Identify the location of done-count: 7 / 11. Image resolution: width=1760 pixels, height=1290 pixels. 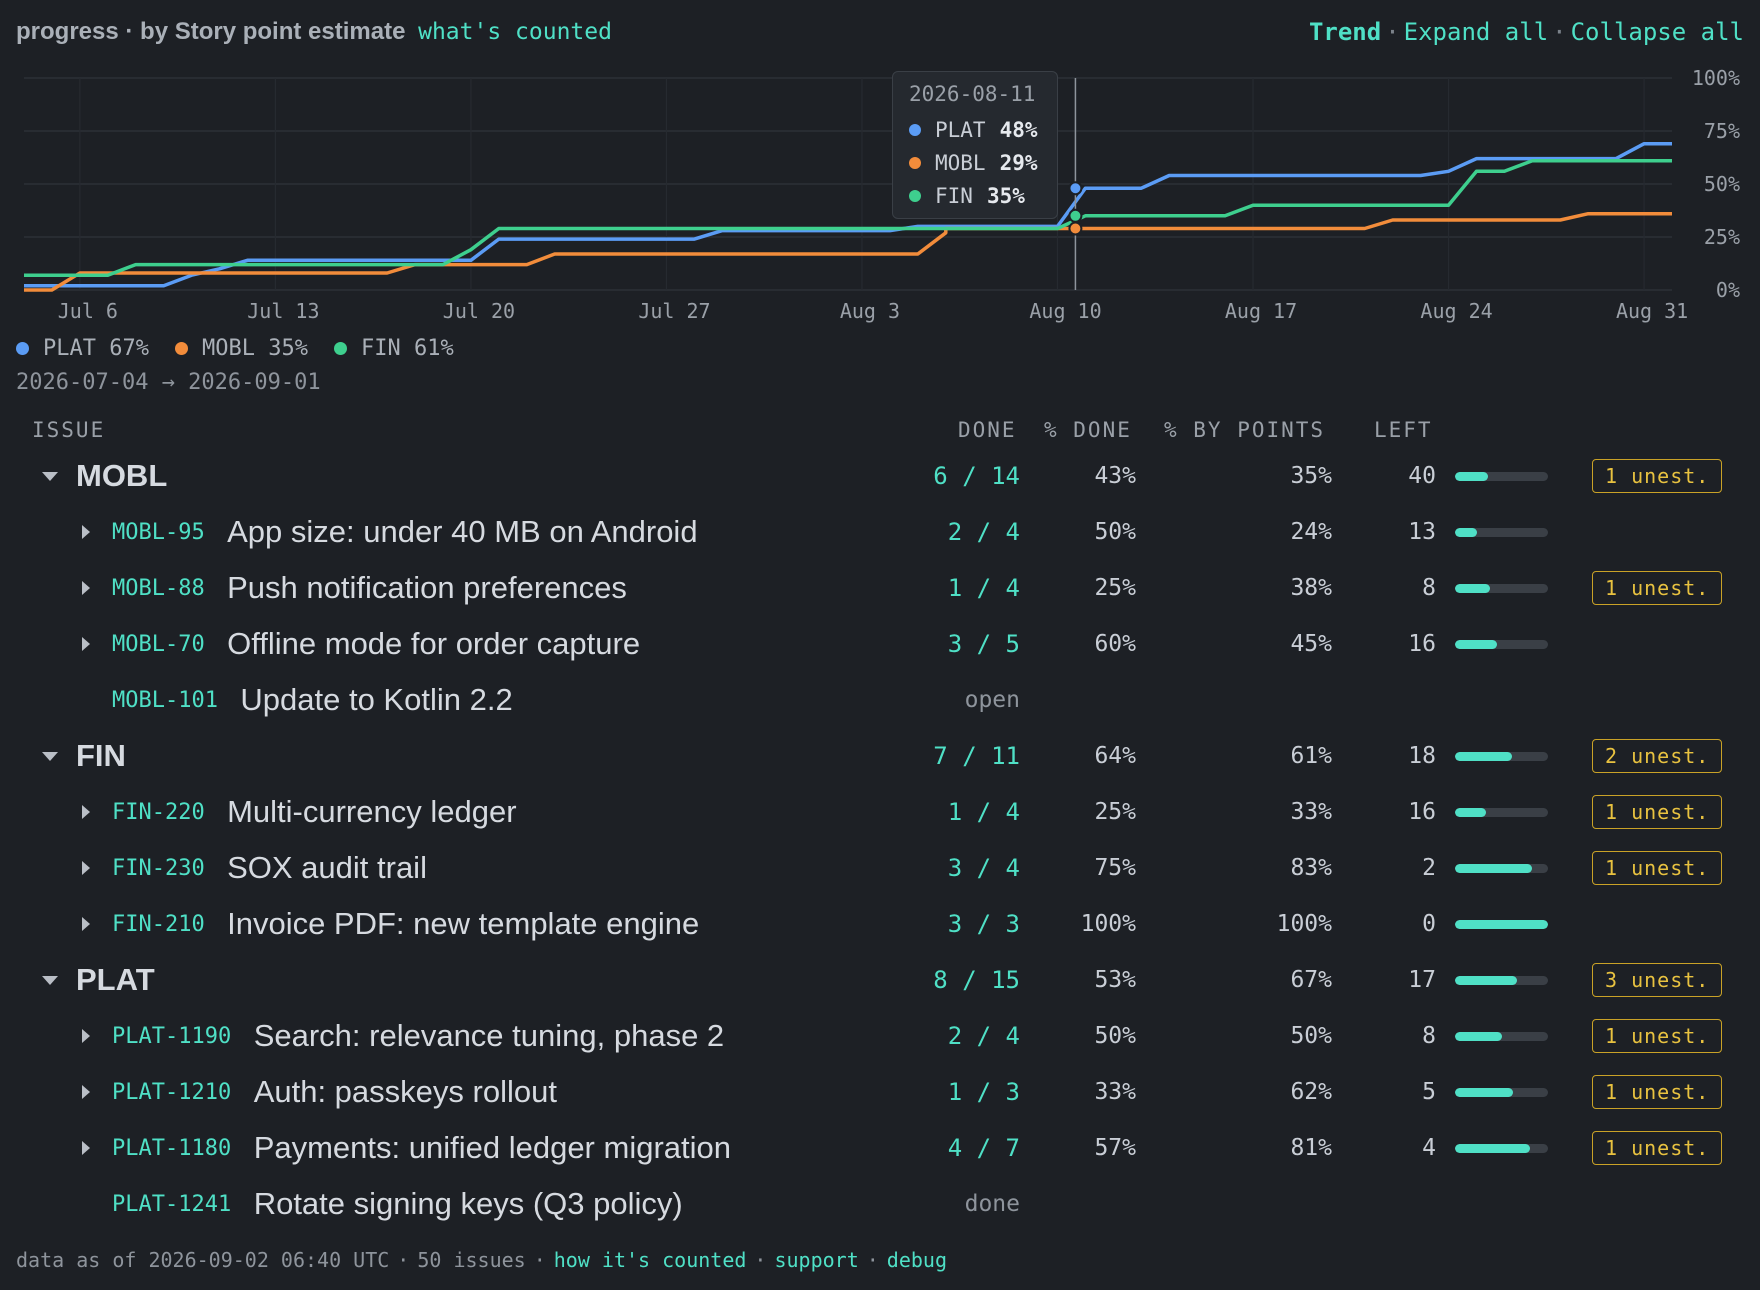
(976, 756).